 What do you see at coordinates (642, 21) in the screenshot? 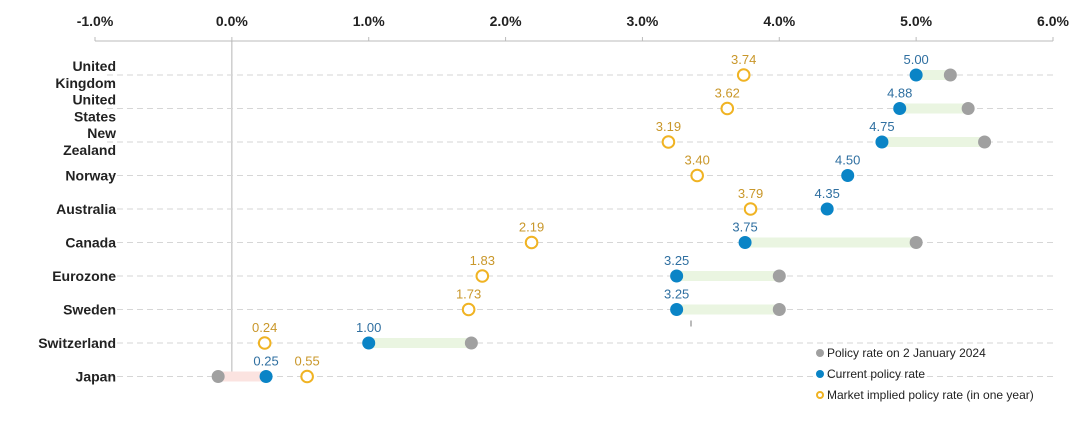
I see `x-tick-label: 3.0%` at bounding box center [642, 21].